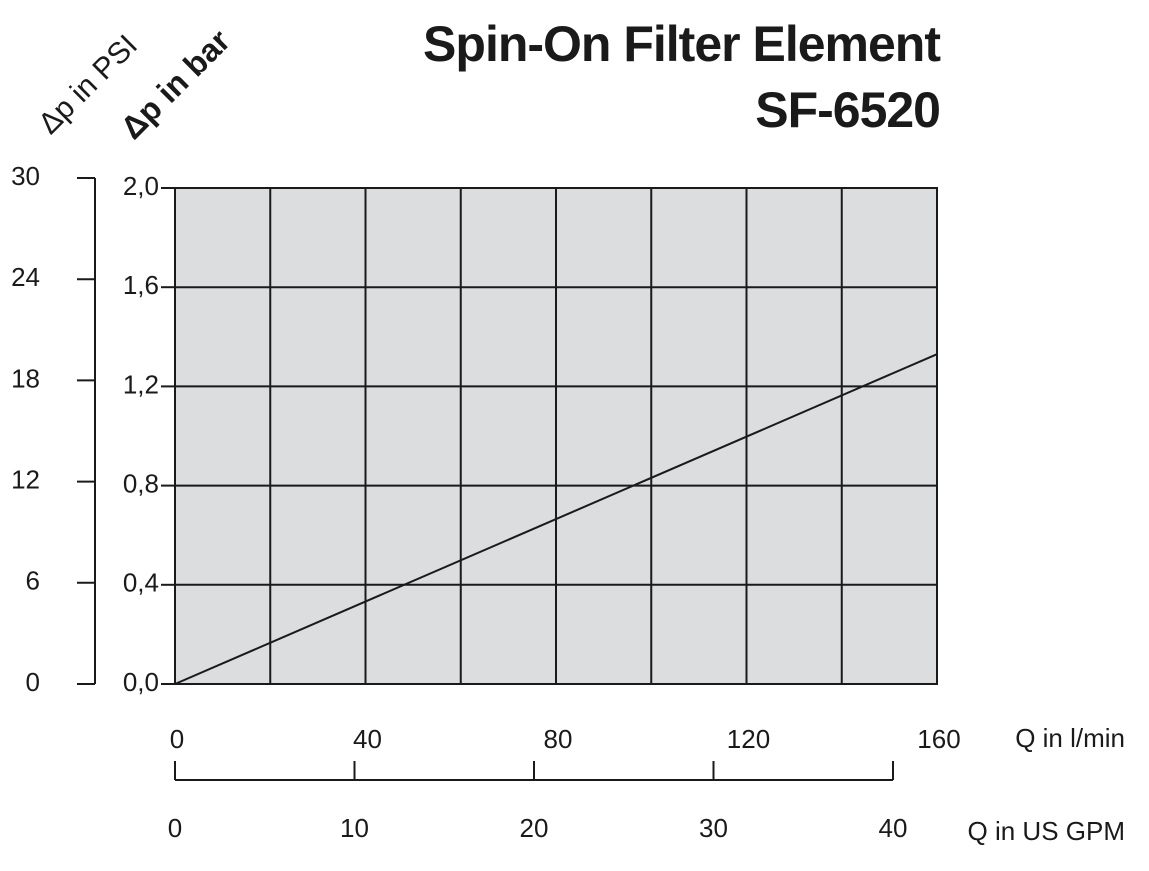  I want to click on y-tick-label: 2,0, so click(141, 186).